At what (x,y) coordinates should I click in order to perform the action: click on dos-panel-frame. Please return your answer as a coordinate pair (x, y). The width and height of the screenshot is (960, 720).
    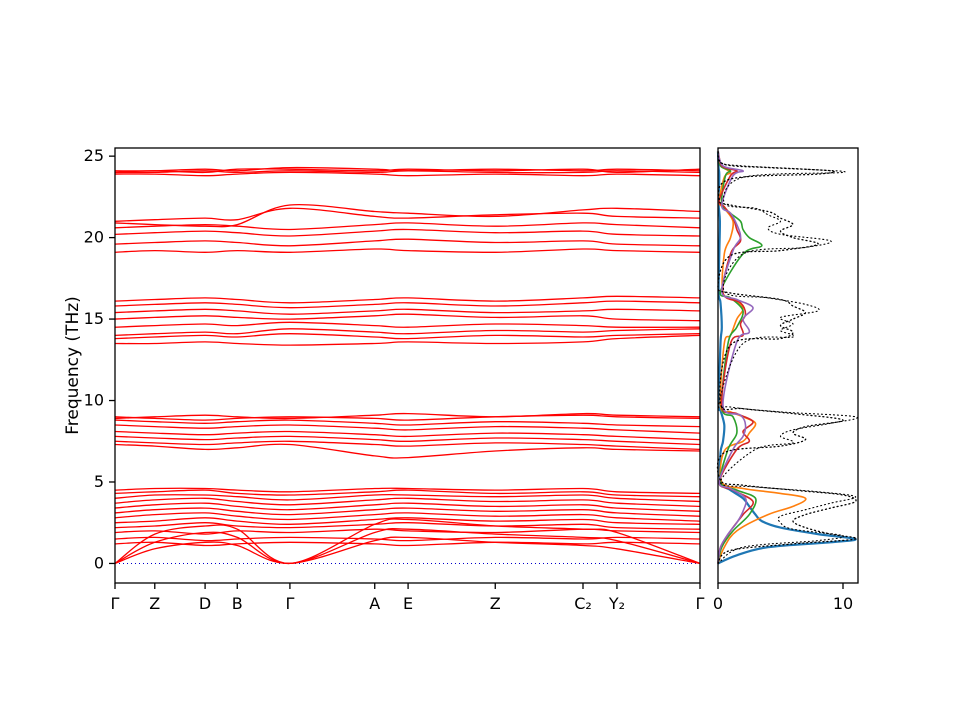
    Looking at the image, I should click on (788, 365).